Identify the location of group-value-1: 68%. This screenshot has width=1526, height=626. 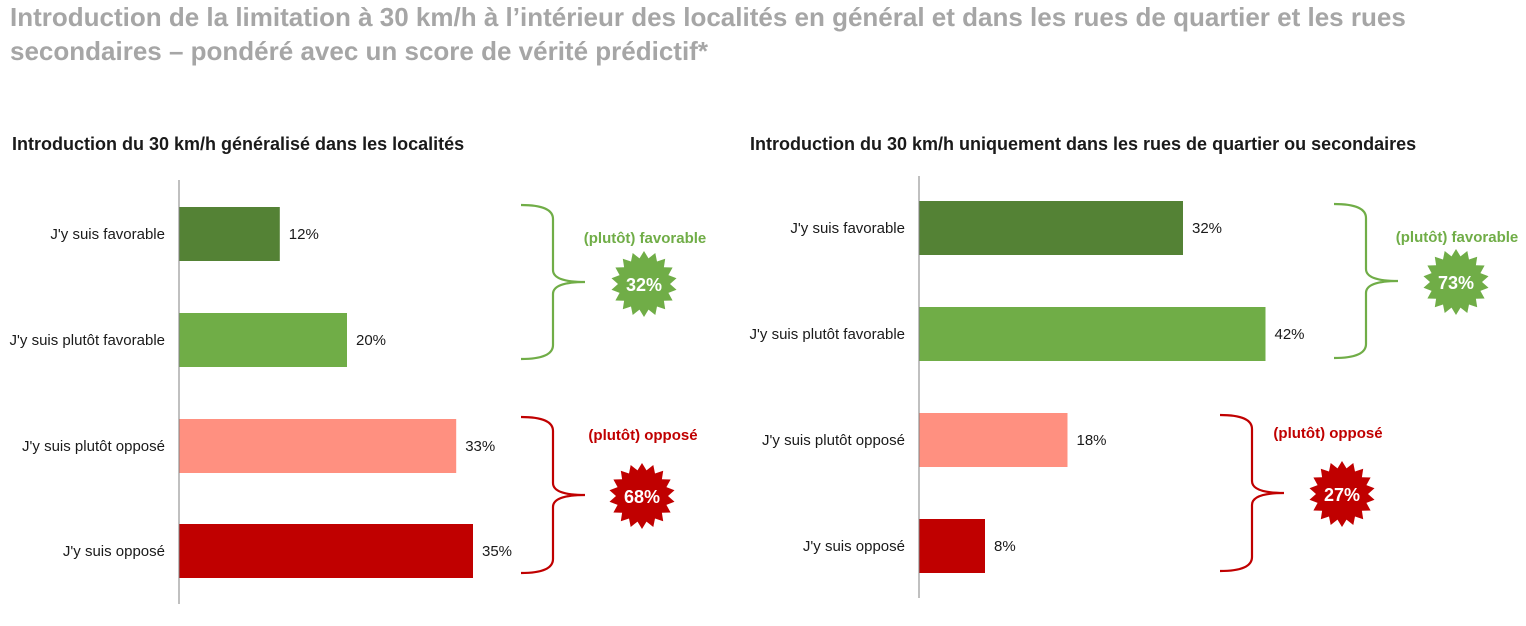
(642, 497).